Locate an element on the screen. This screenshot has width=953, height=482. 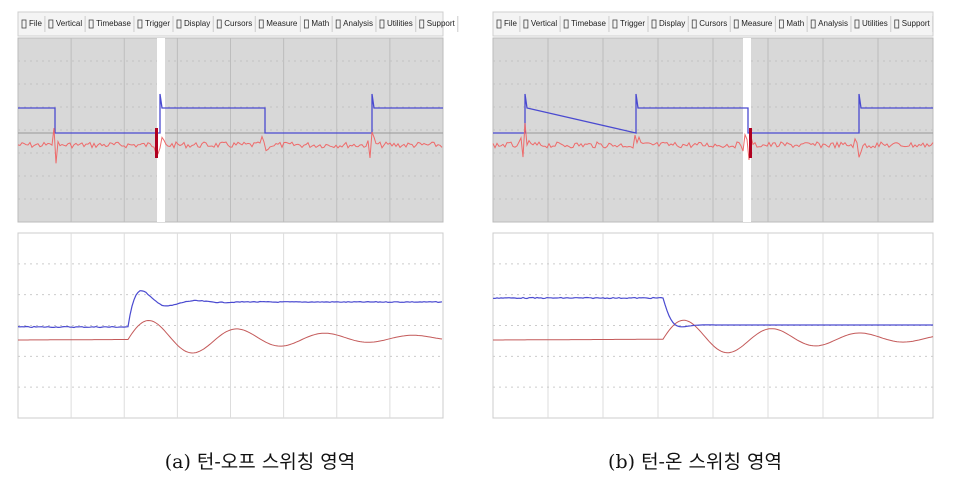
caption: (b) 턴-온 스위칭 영역 is located at coordinates (695, 462).